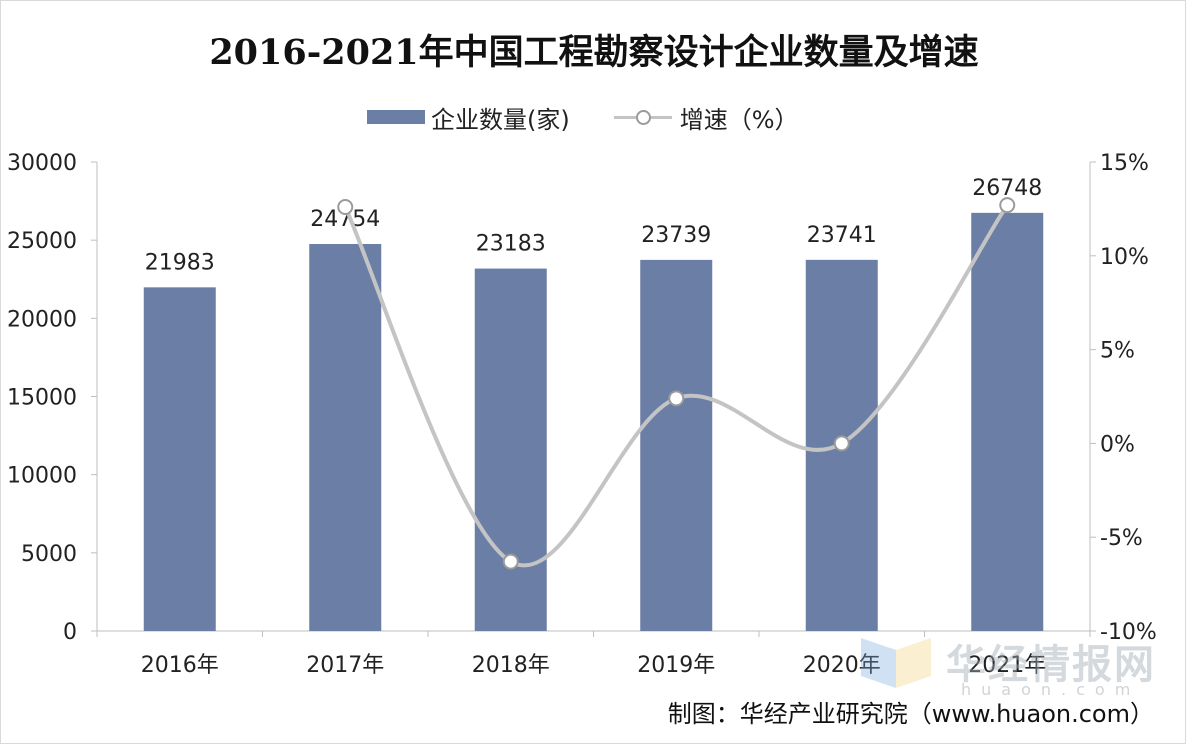 This screenshot has height=746, width=1188. Describe the element at coordinates (594, 52) in the screenshot. I see `chart-title: 2016-2021年中国工程勘察设计企业数量及增速` at that location.